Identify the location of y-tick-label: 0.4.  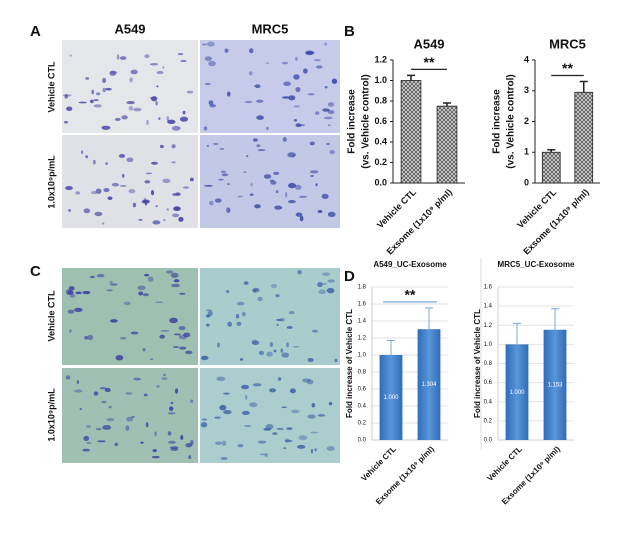
(488, 402).